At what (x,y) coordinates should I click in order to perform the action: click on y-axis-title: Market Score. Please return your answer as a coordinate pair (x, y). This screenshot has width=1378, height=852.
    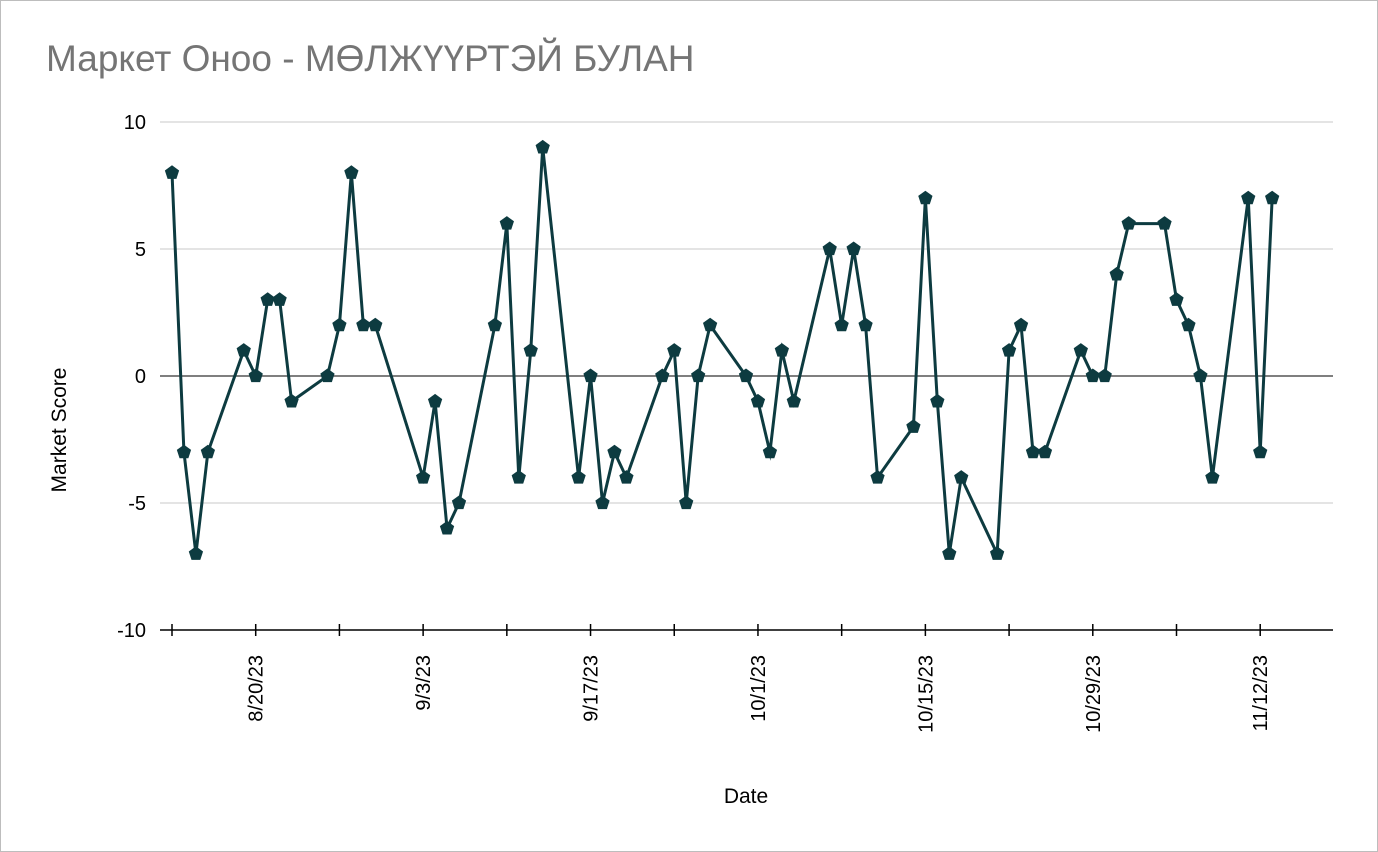
    Looking at the image, I should click on (59, 430).